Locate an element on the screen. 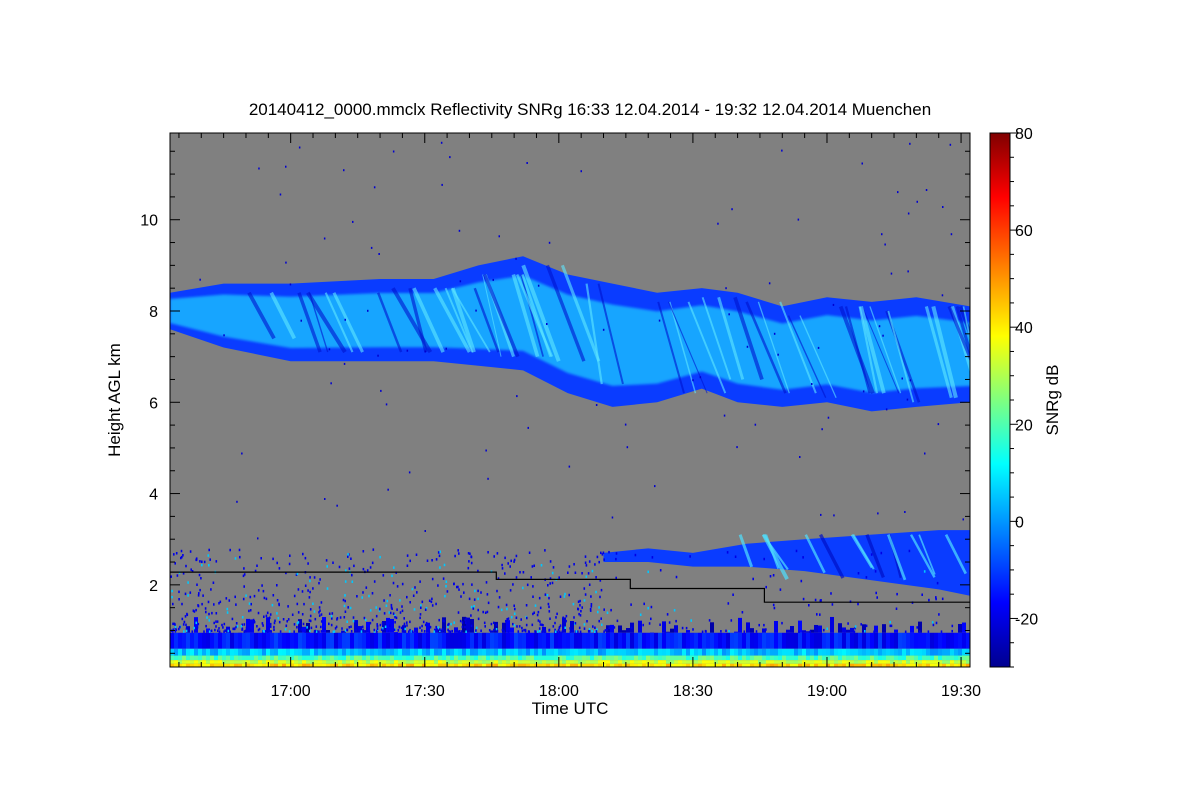 This screenshot has width=1200, height=800. x-tick-label: 17:30 is located at coordinates (425, 691).